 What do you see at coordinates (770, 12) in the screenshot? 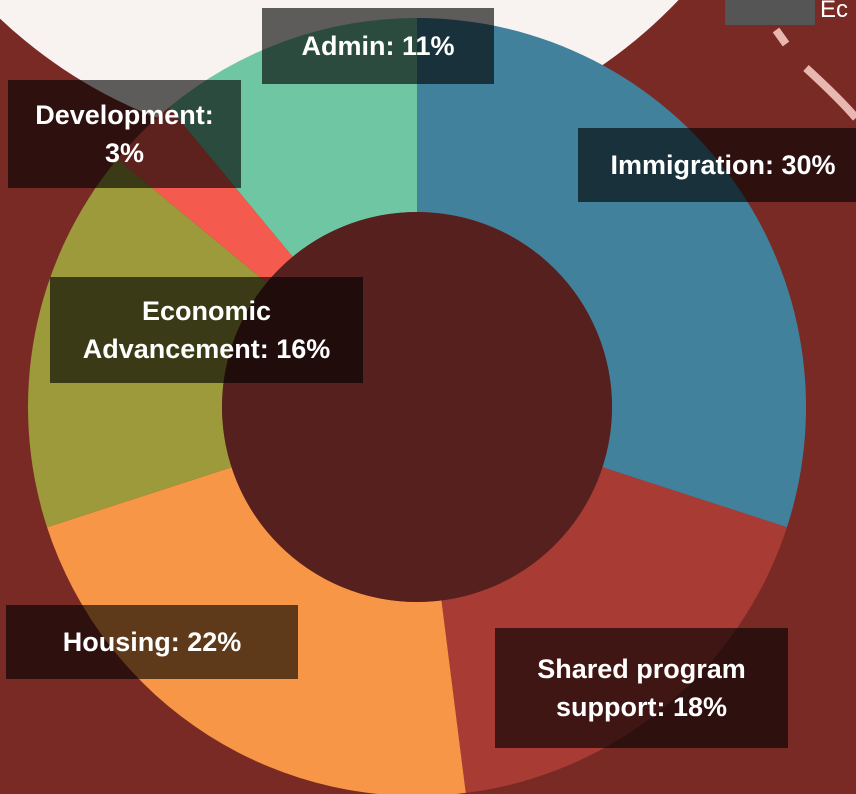
I see `thumbnail` at bounding box center [770, 12].